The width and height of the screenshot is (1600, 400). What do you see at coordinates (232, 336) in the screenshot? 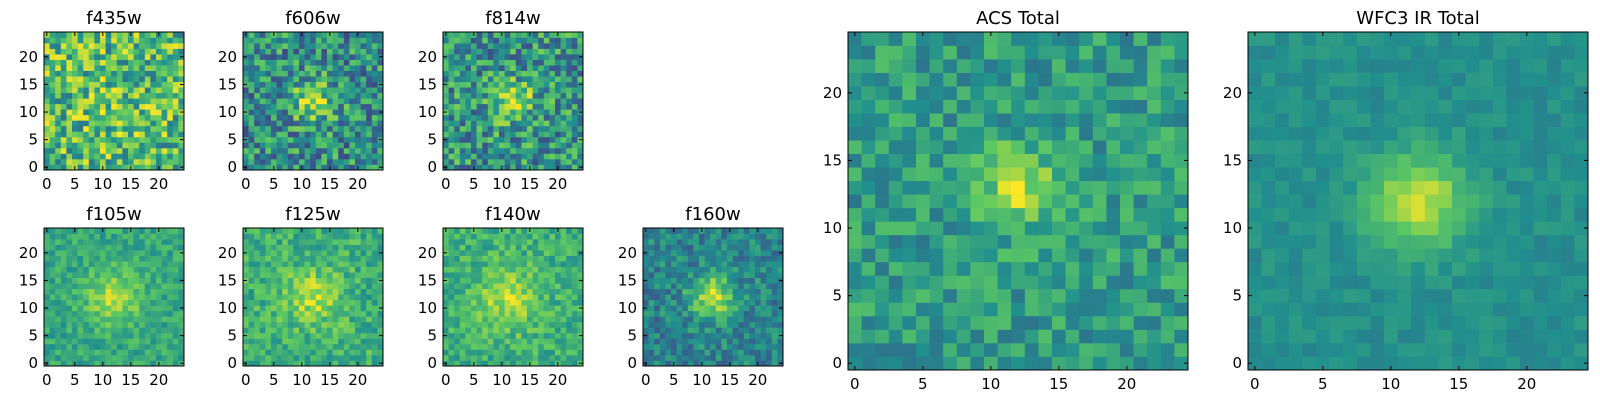
I see `y-tick-label: 5` at bounding box center [232, 336].